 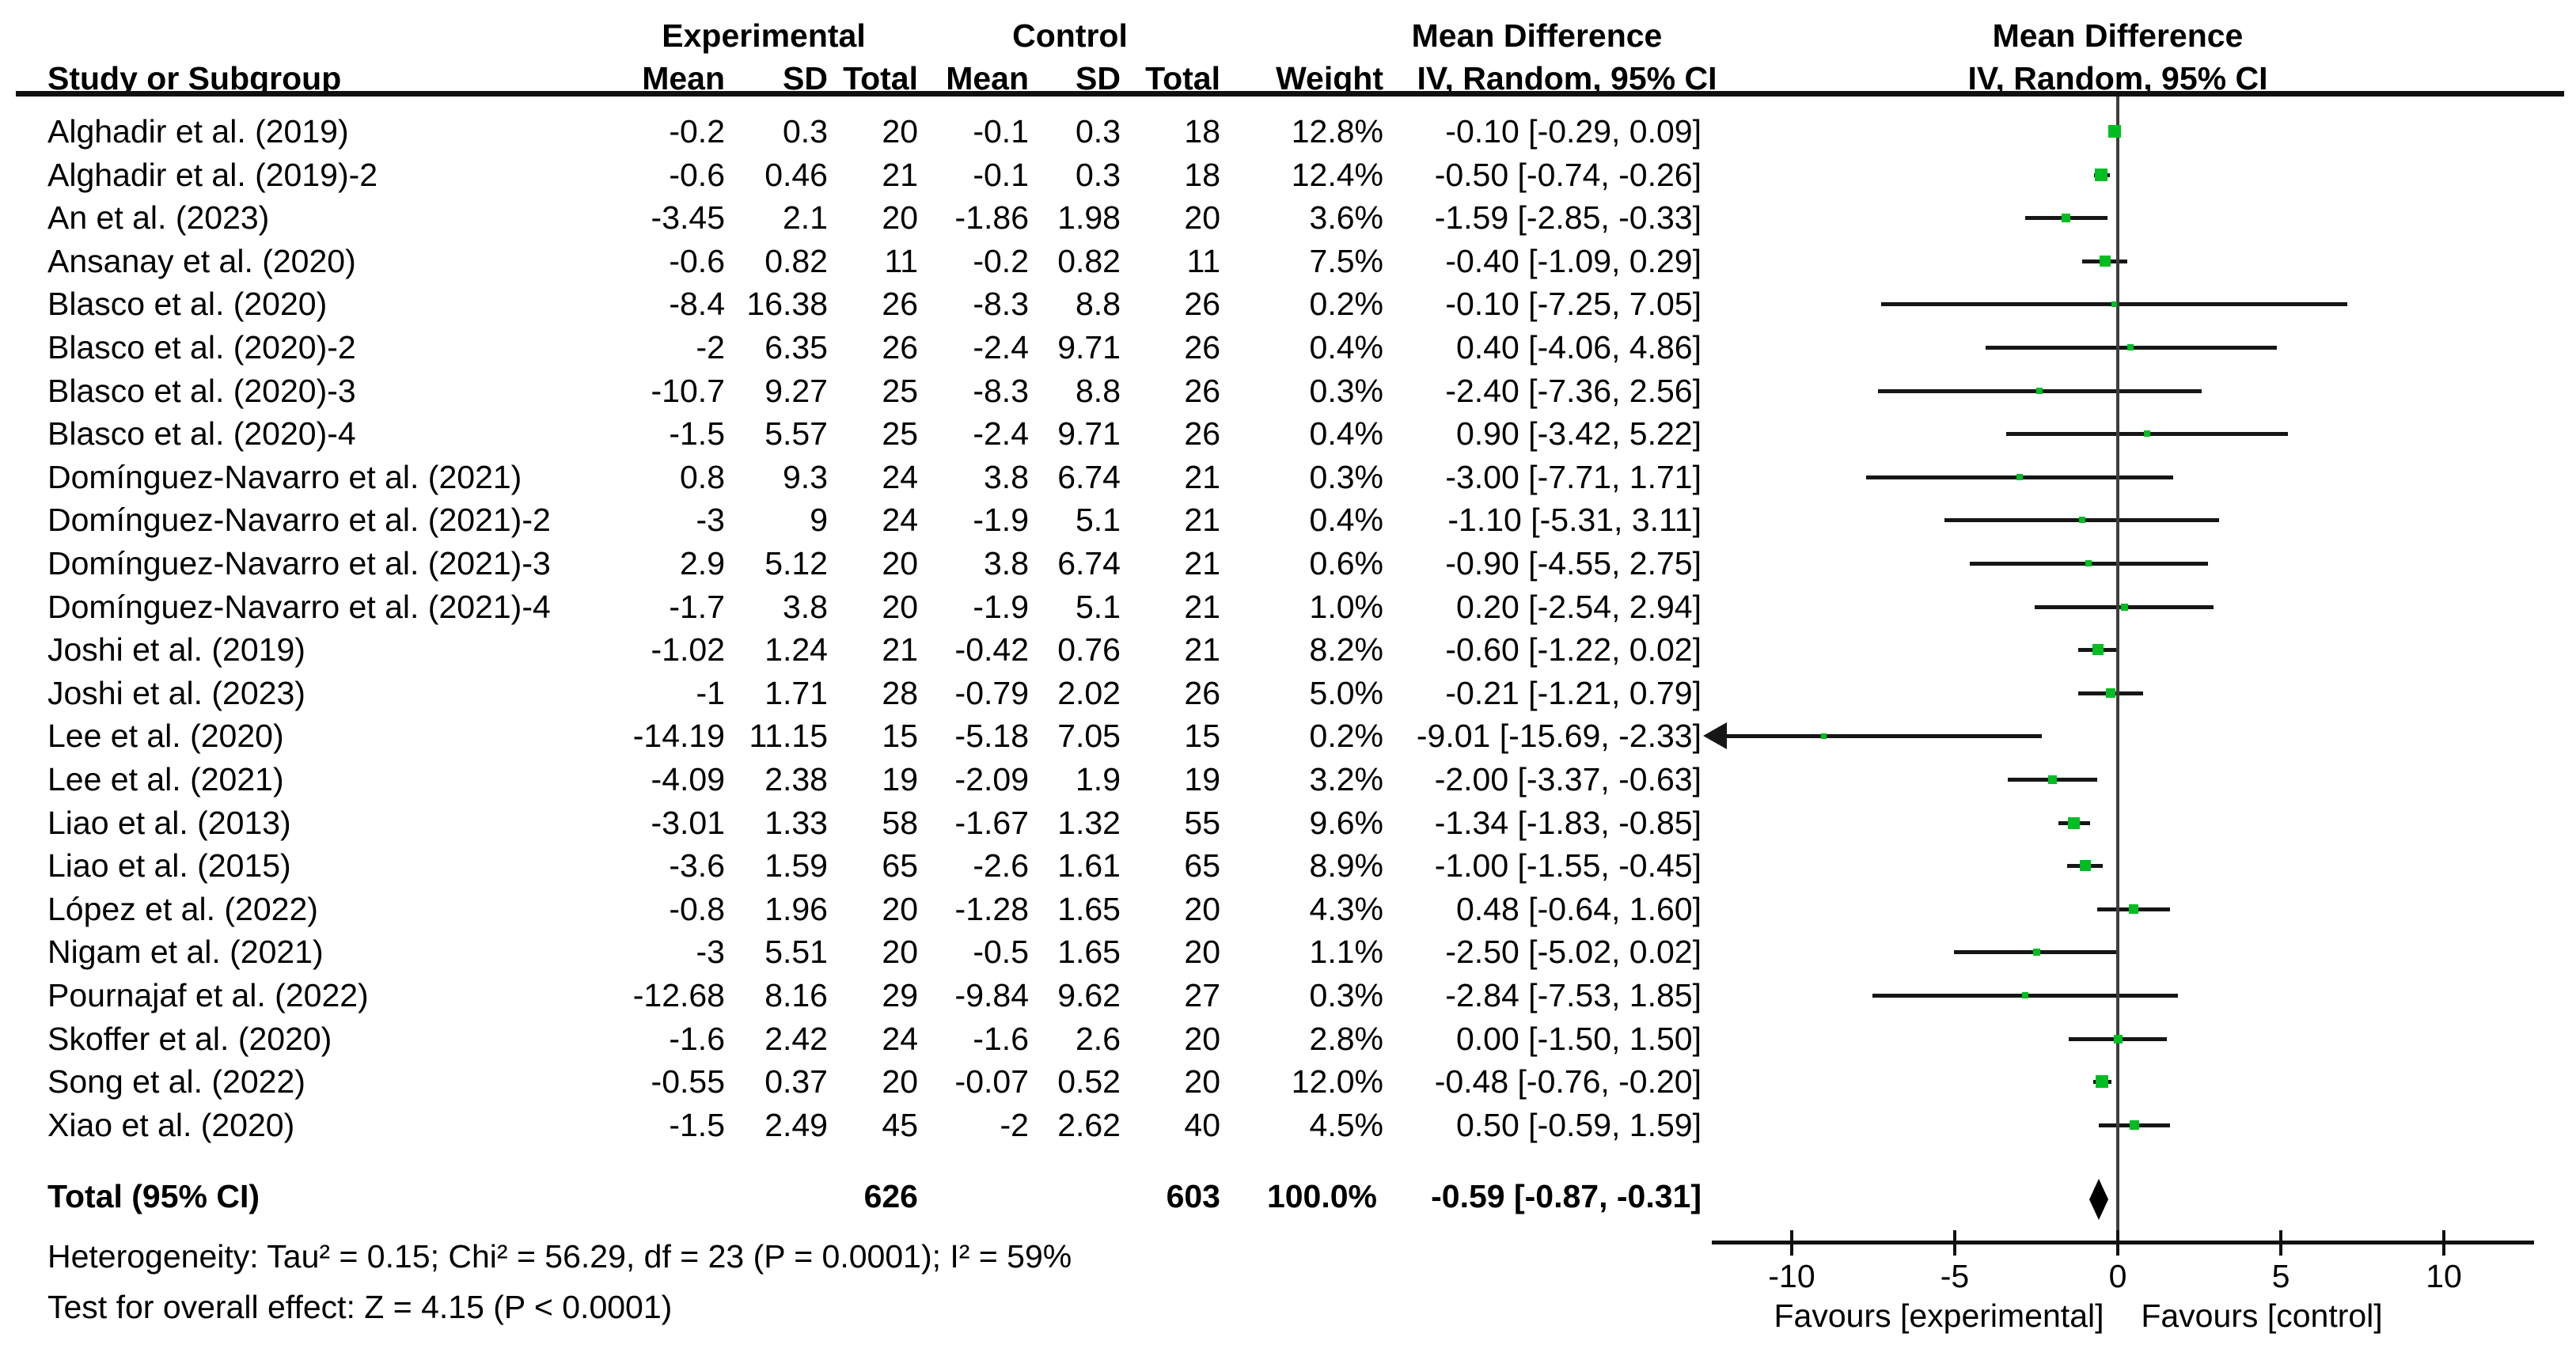 What do you see at coordinates (1578, 433) in the screenshot?
I see `cell-md-ci-text: 0.90 [-3.42, 5.22]` at bounding box center [1578, 433].